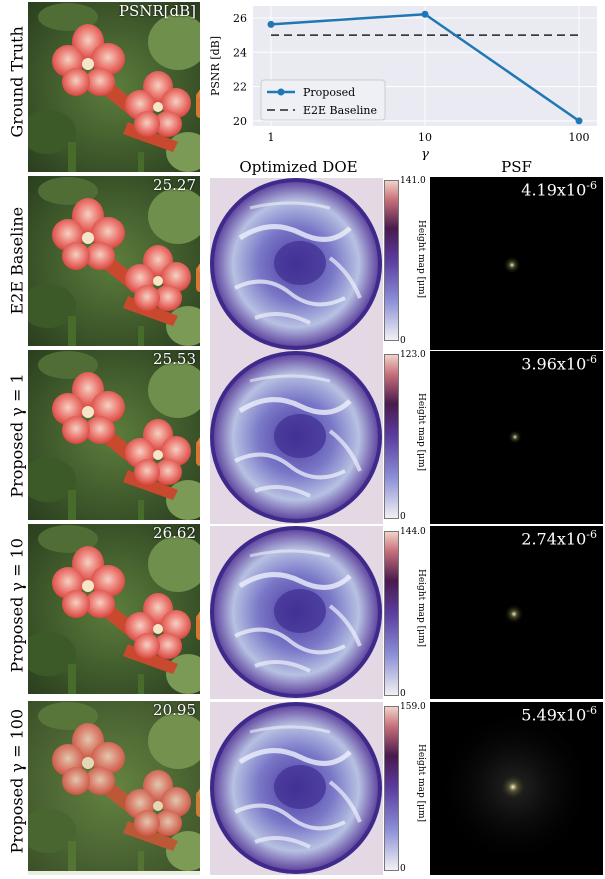 Image resolution: width=605 pixels, height=879 pixels. I want to click on legend-label-proposed: Proposed, so click(329, 92).